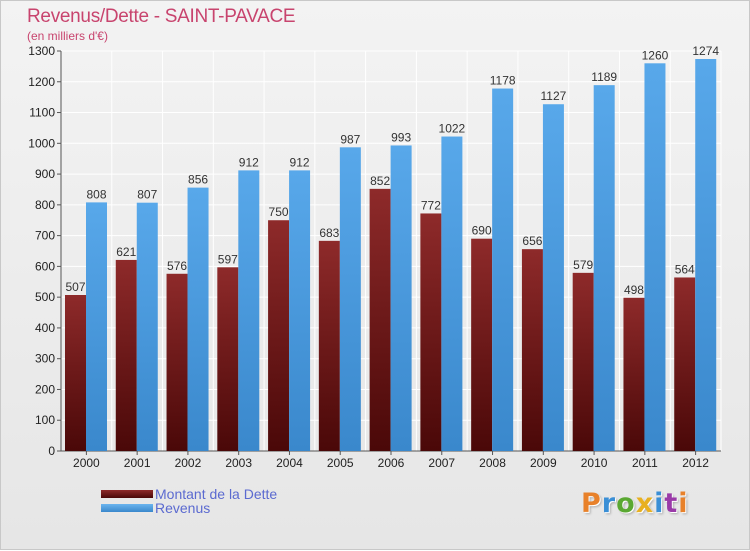 The width and height of the screenshot is (750, 551). What do you see at coordinates (42, 113) in the screenshot?
I see `y-tick-label: 1100` at bounding box center [42, 113].